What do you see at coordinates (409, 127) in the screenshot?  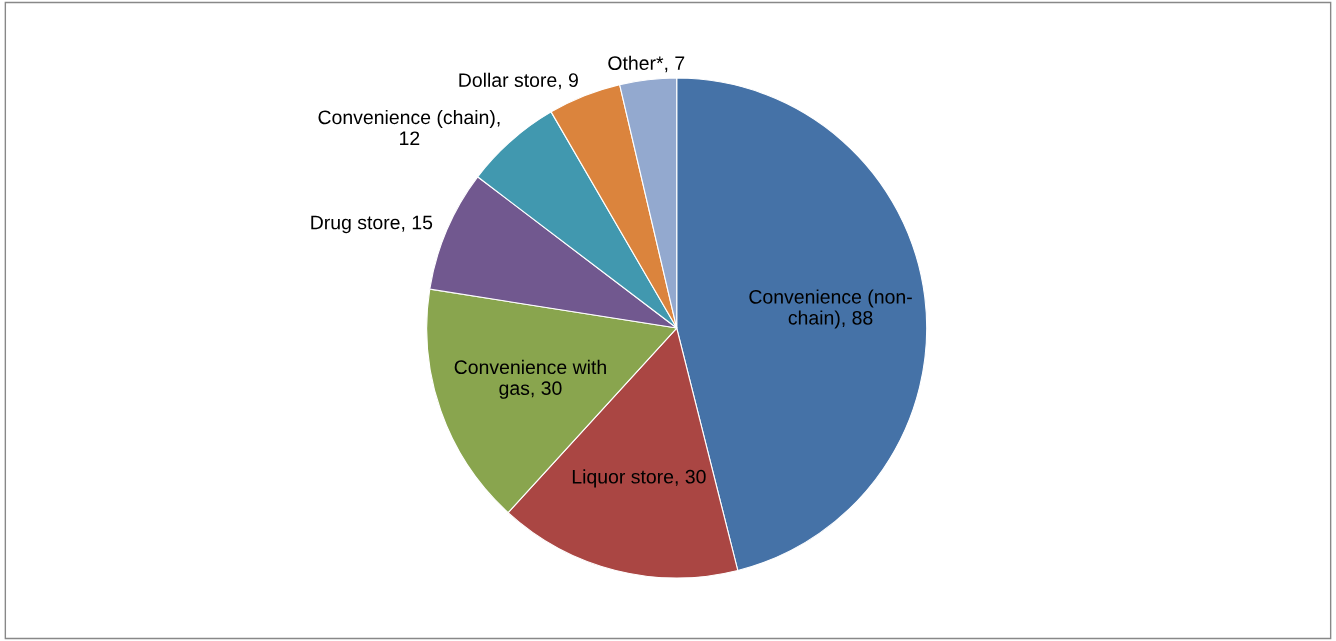 I see `slice-label: Convenience (chain), 12` at bounding box center [409, 127].